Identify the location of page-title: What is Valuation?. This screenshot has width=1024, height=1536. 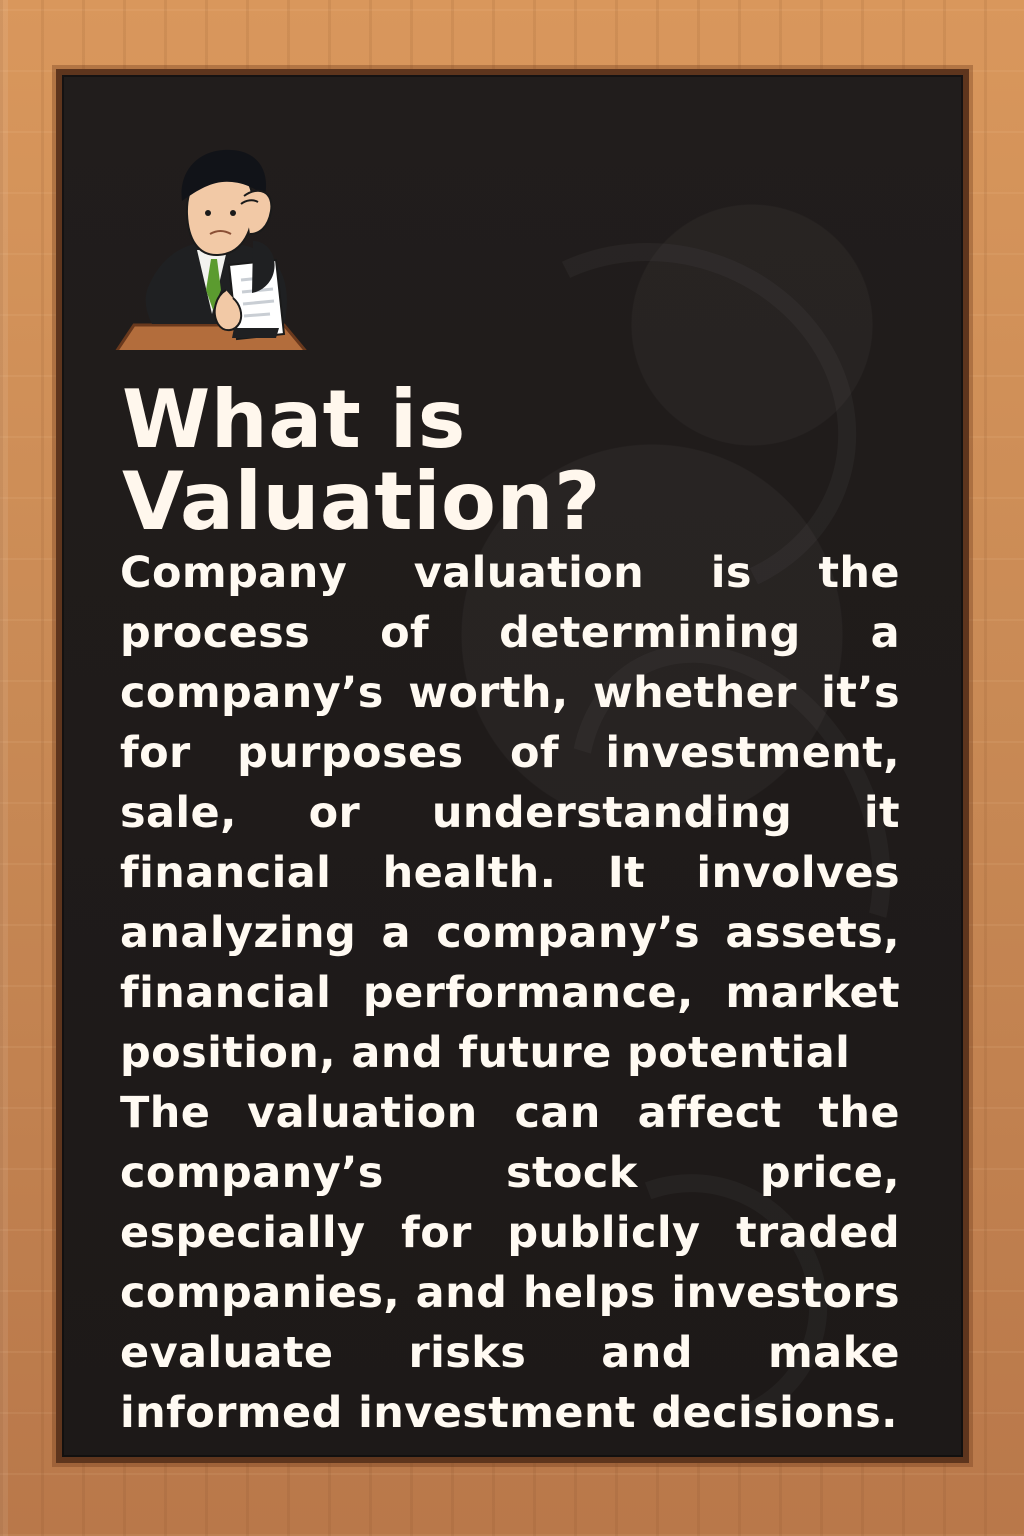
(361, 460).